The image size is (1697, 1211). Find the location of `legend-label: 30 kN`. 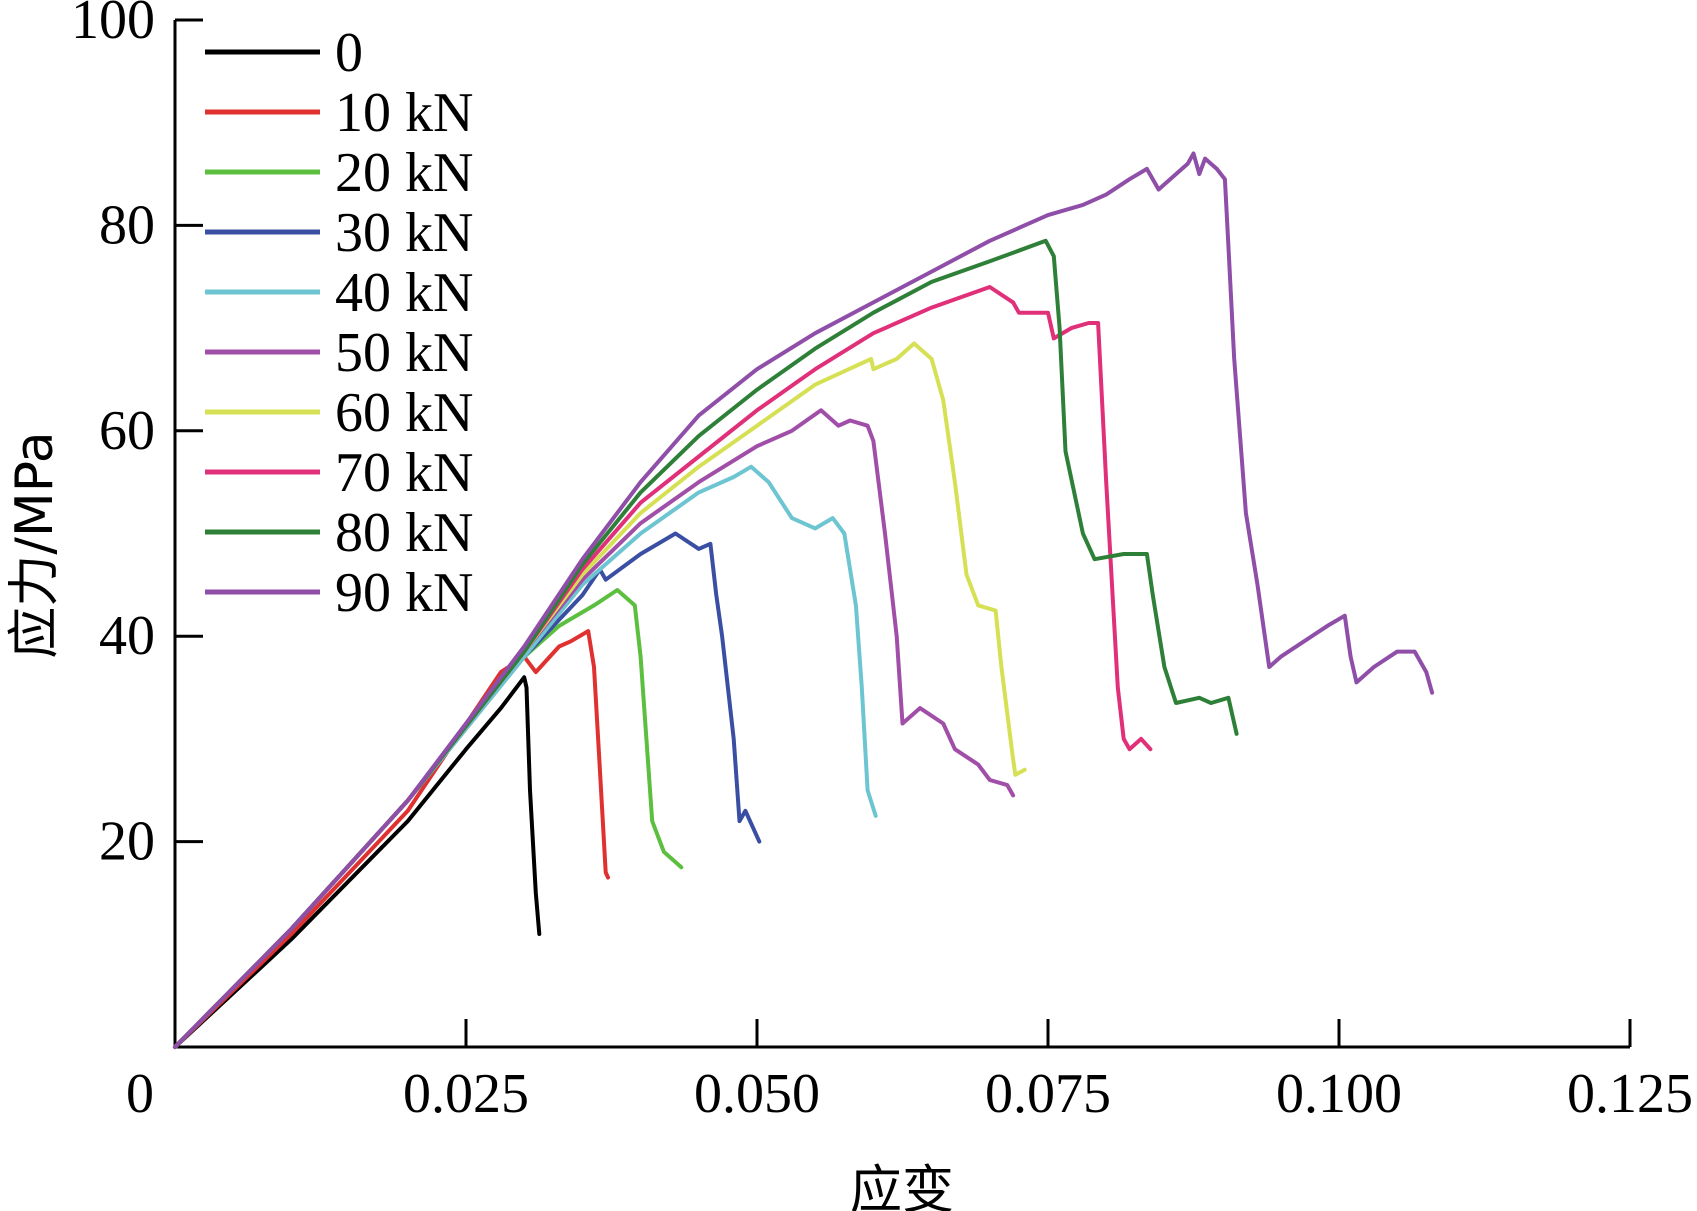

legend-label: 30 kN is located at coordinates (404, 233).